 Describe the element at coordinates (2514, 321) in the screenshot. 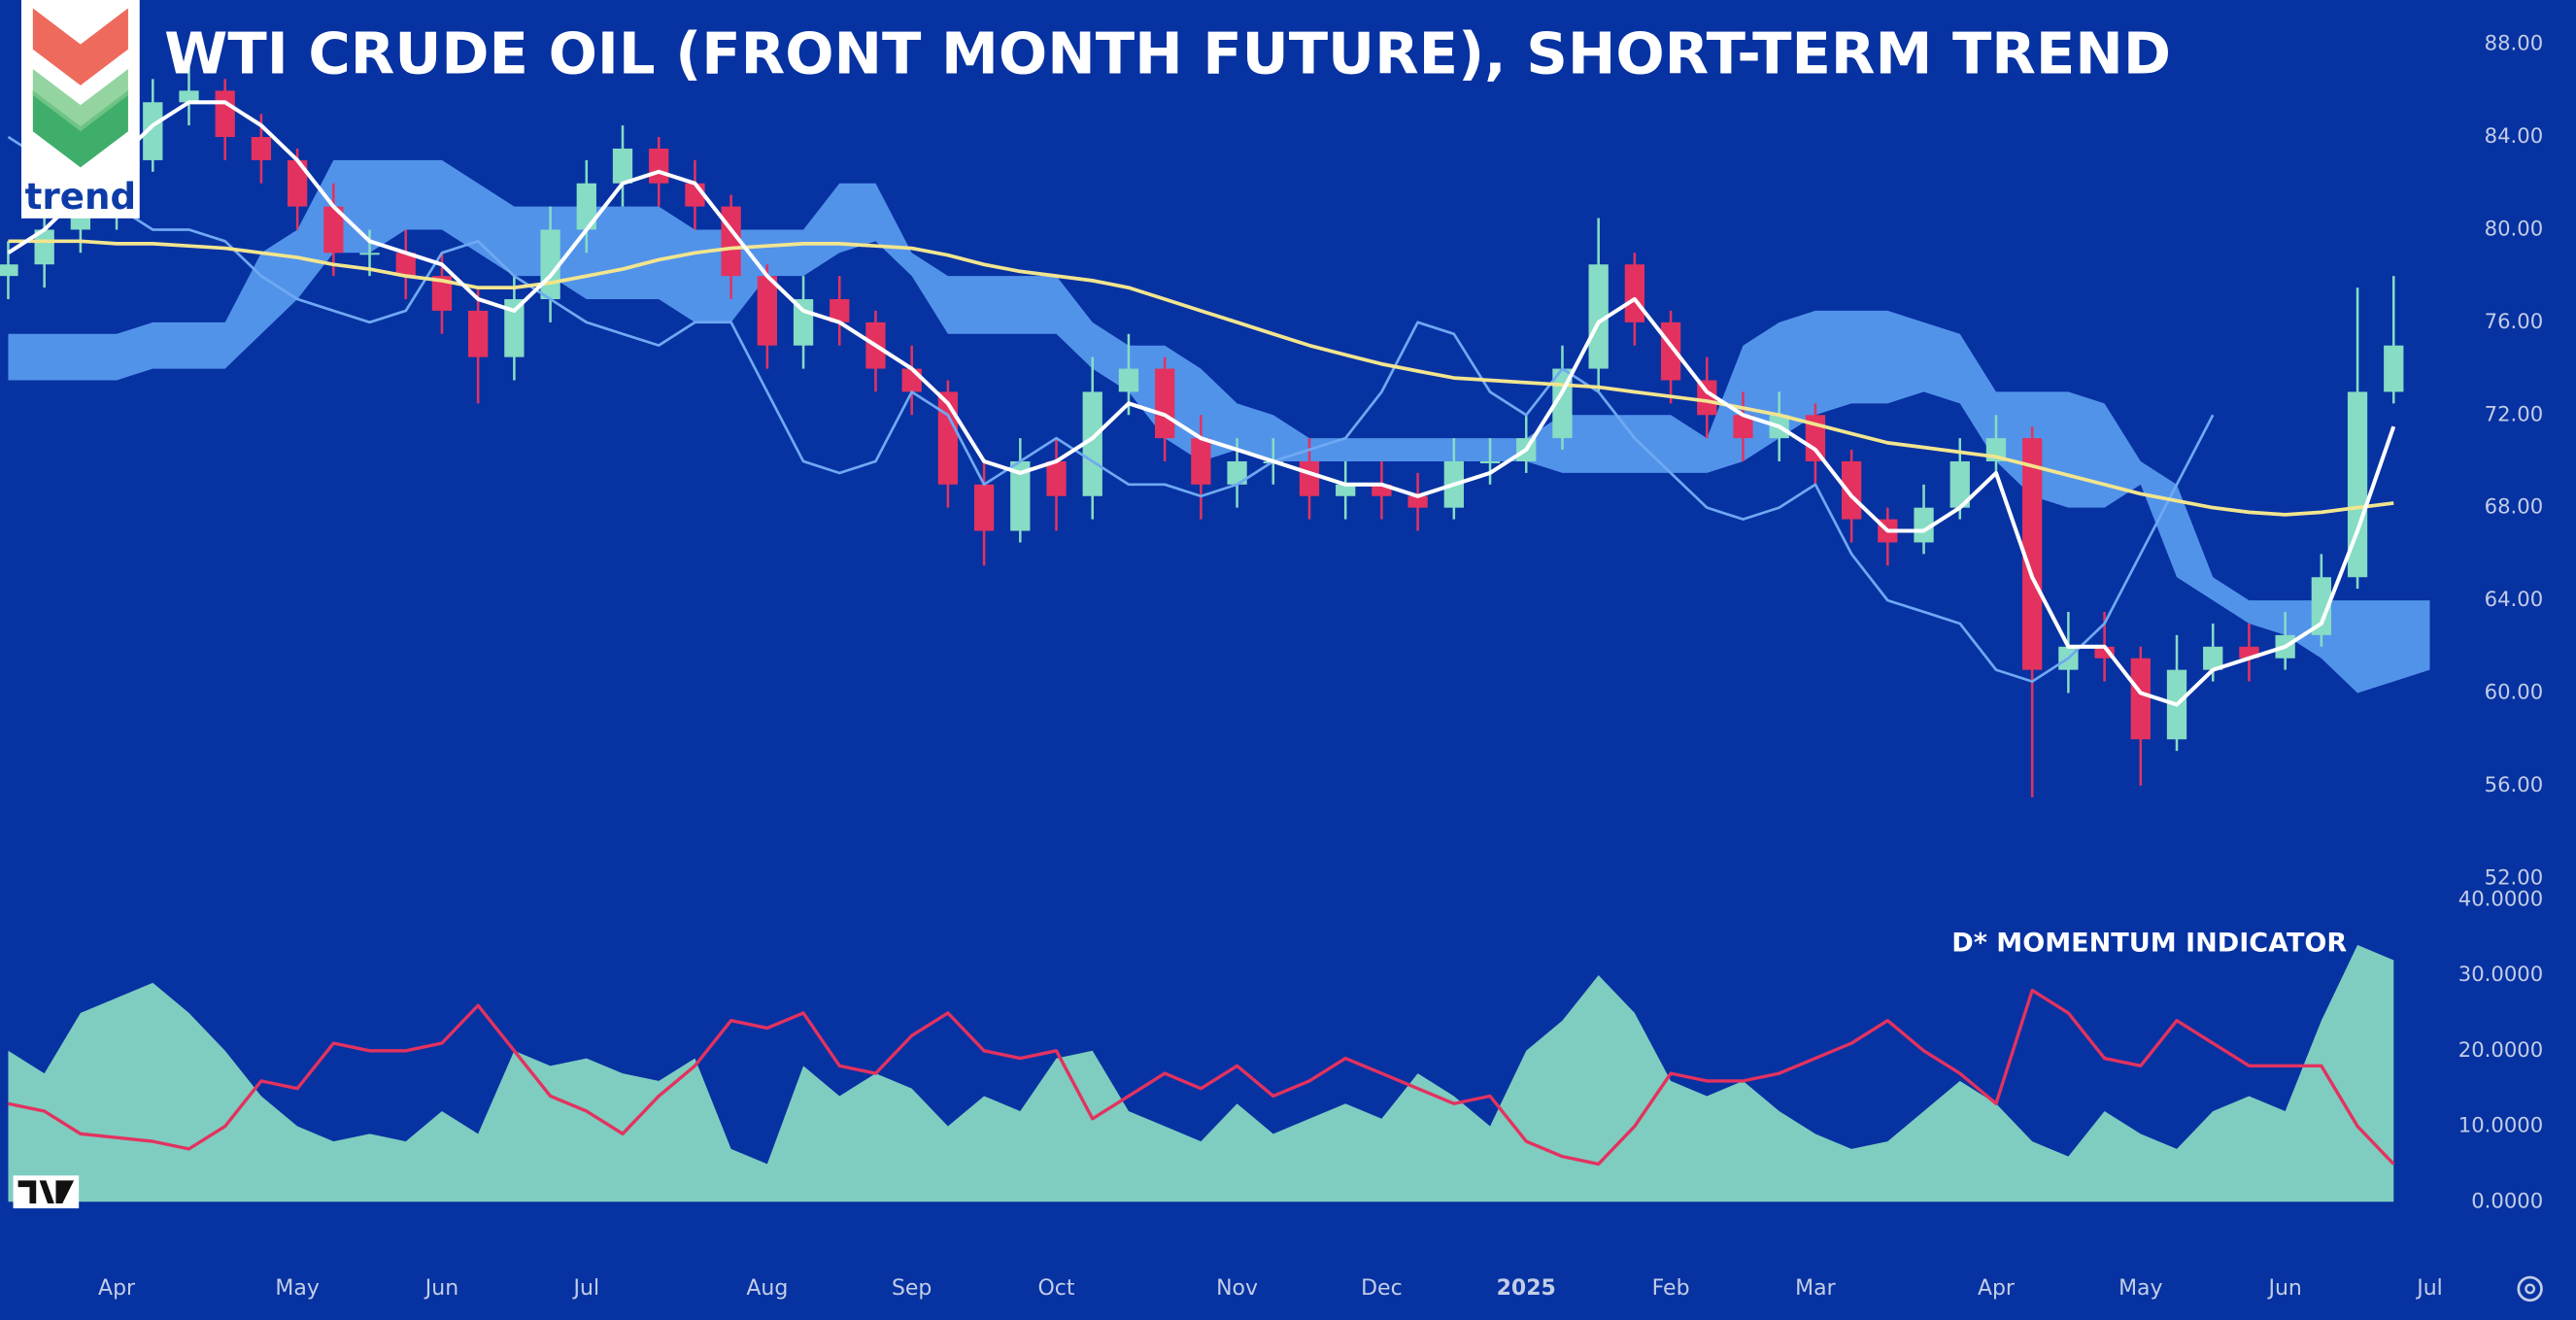

I see `y-tick-label: 76.00` at that location.